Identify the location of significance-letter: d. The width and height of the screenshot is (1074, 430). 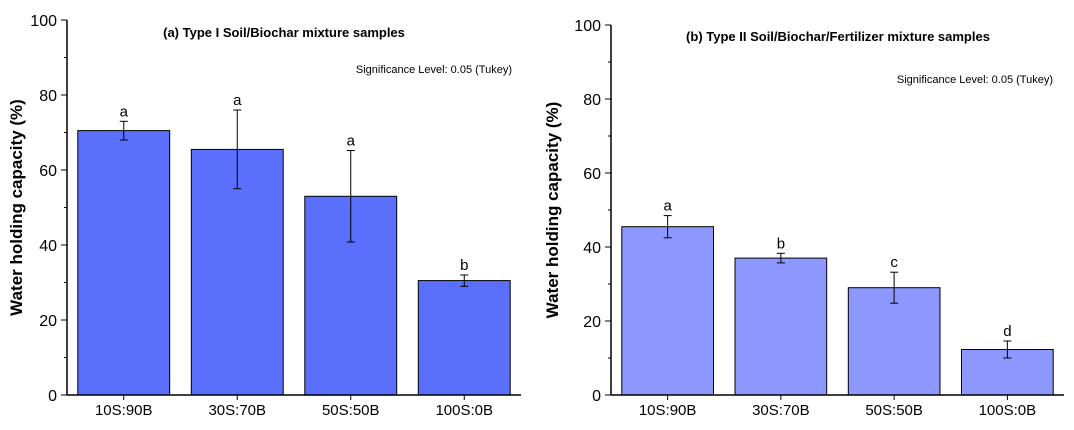
(1007, 331).